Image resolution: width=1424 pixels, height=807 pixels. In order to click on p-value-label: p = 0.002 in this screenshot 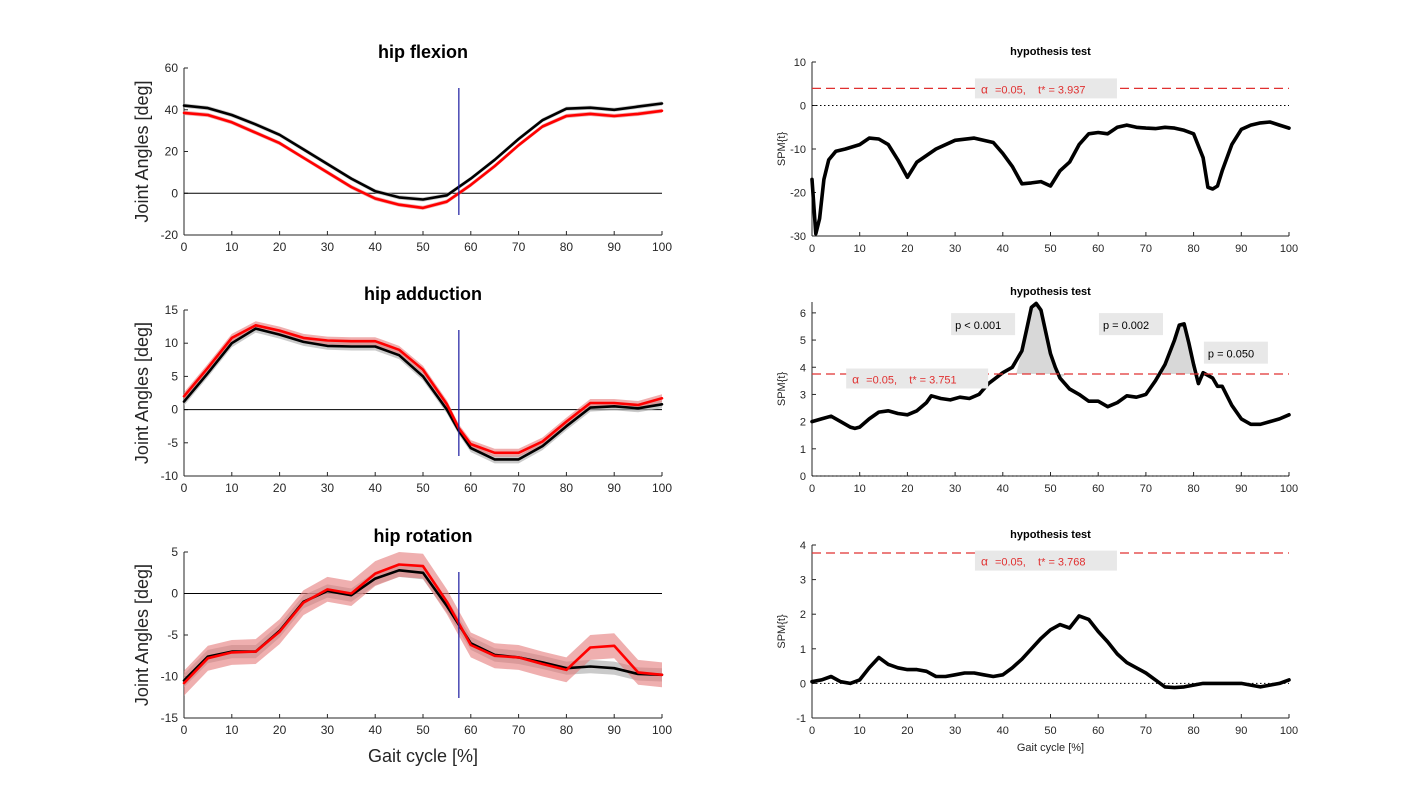, I will do `click(1126, 326)`.